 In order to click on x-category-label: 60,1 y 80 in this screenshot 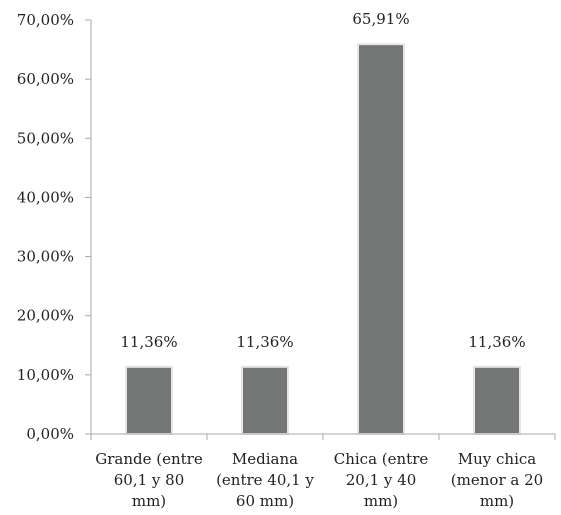, I will do `click(149, 480)`.